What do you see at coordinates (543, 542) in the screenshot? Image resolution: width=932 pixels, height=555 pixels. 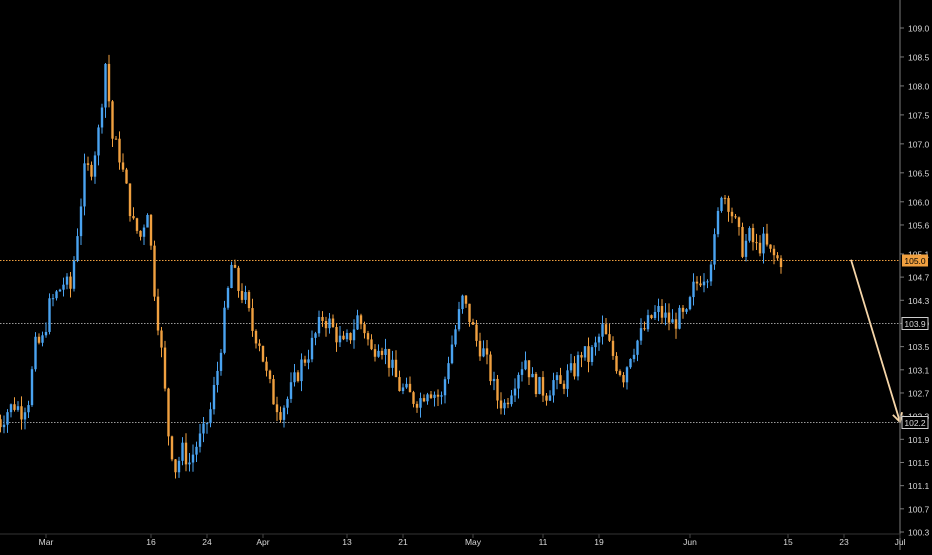 I see `x-tick-label: 11` at bounding box center [543, 542].